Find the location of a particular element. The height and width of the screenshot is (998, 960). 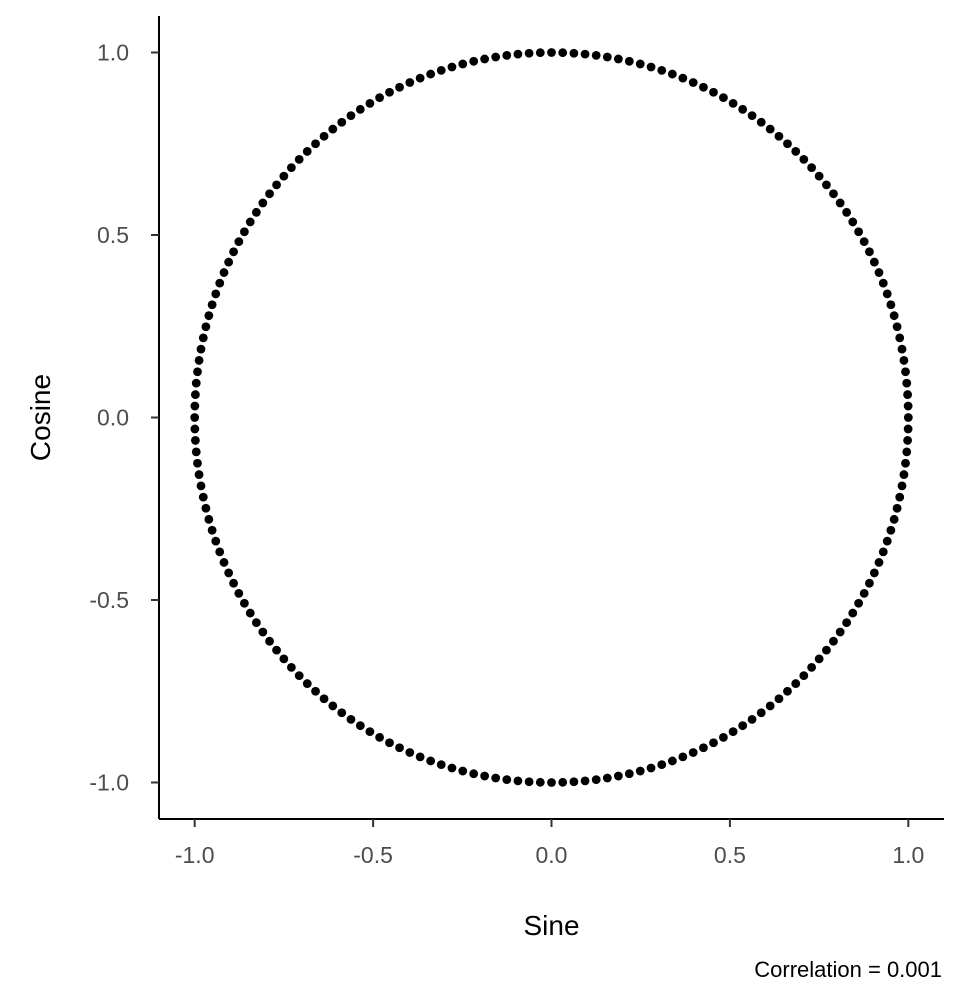

y-tick-label: -0.5 is located at coordinates (109, 600).